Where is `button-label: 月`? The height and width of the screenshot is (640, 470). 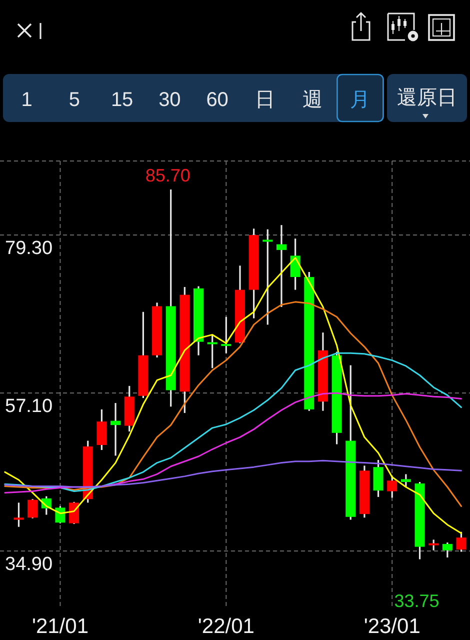
button-label: 月 is located at coordinates (360, 100).